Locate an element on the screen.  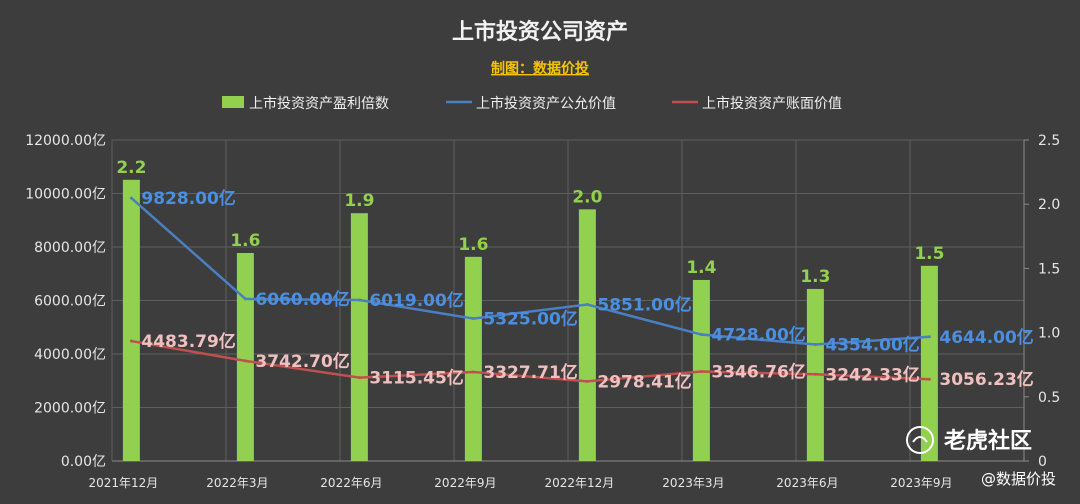
book-value-label: 3742.70亿 is located at coordinates (302, 361).